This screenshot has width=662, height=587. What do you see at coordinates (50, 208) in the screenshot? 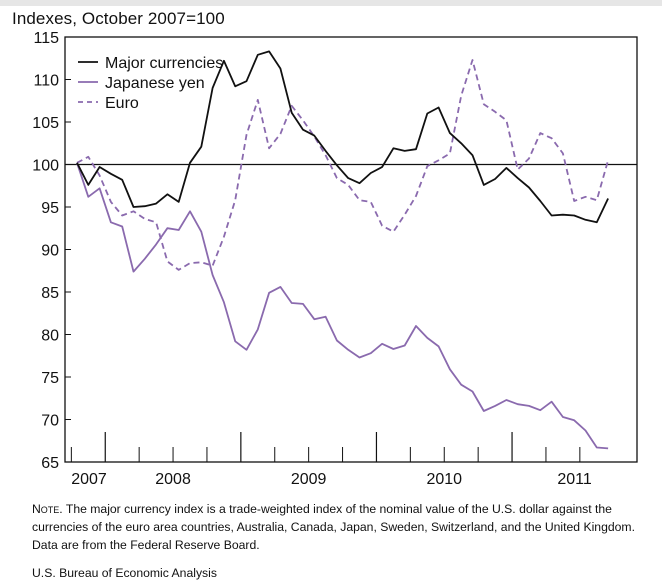
I see `y-tick-label: 95` at bounding box center [50, 208].